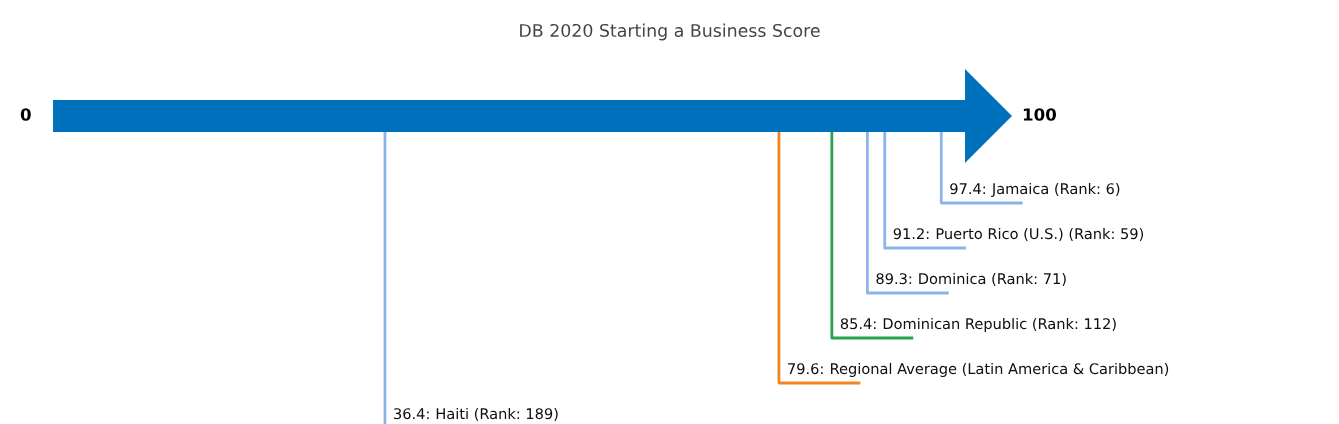 The height and width of the screenshot is (424, 1339). I want to click on data-label: 91.2:, so click(911, 234).